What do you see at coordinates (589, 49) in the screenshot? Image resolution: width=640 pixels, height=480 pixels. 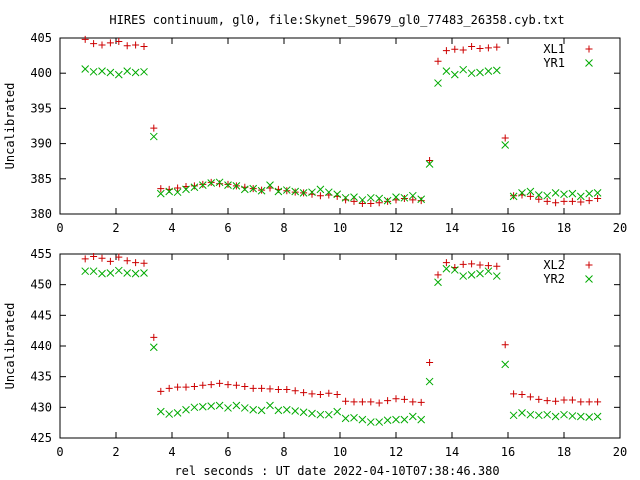 I see `legend-marker-xl1` at bounding box center [589, 49].